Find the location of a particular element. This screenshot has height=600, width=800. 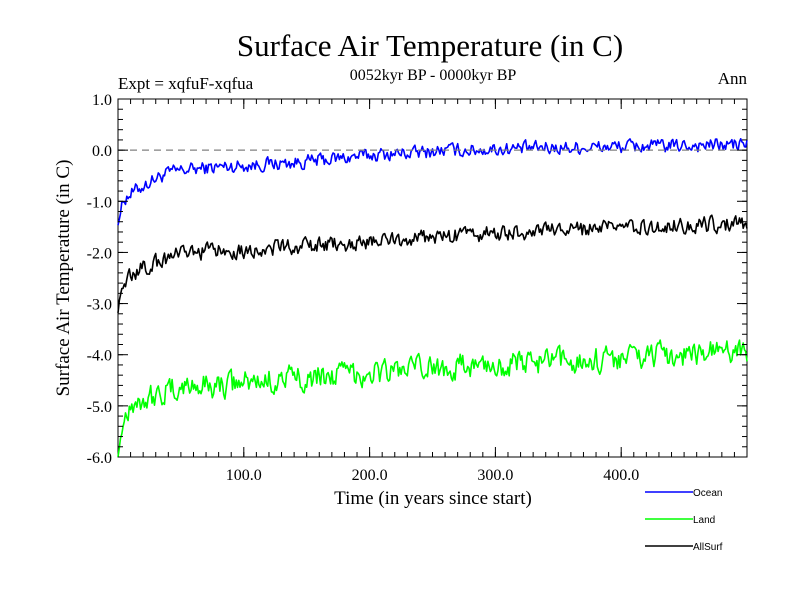

y-axis-label: Surface Air Temperature (in C) is located at coordinates (63, 278).